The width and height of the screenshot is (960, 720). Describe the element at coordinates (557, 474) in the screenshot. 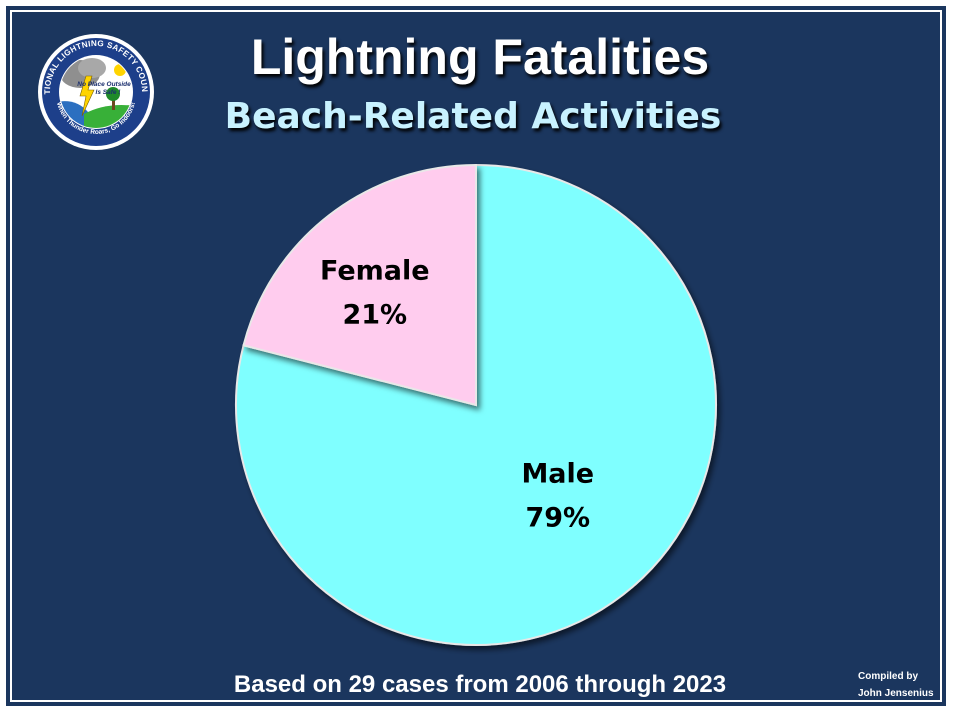

I see `pie-label-male: Male` at that location.